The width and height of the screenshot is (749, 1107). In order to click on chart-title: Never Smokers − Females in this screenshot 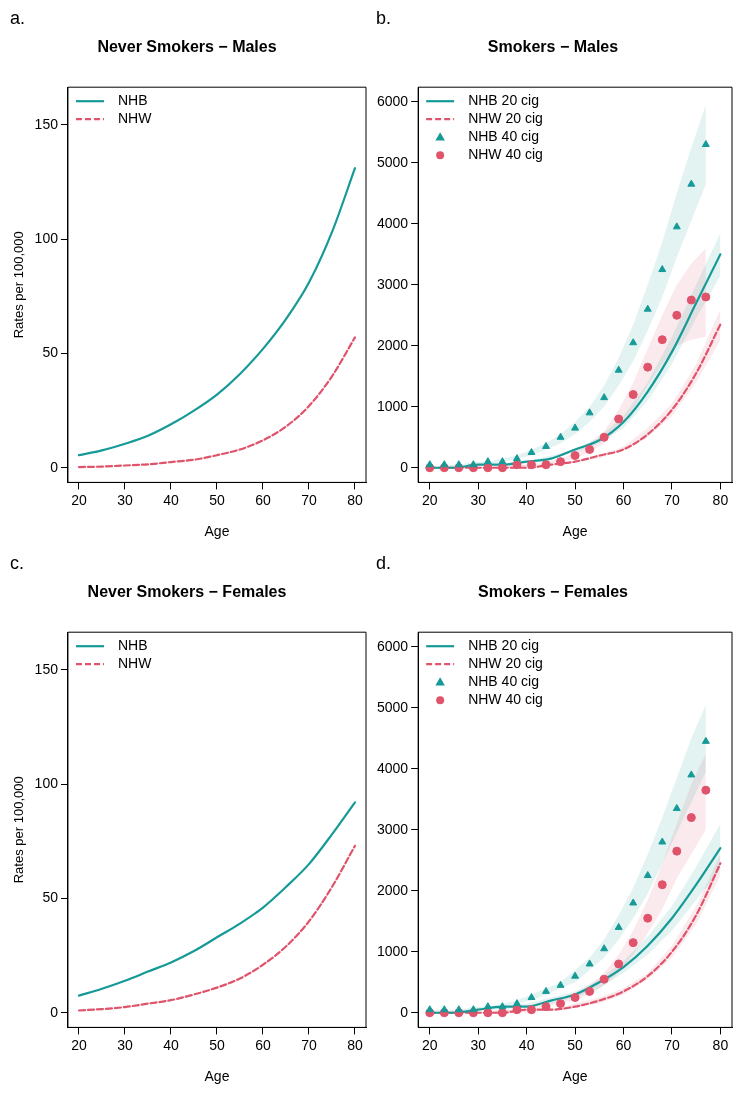, I will do `click(187, 592)`.